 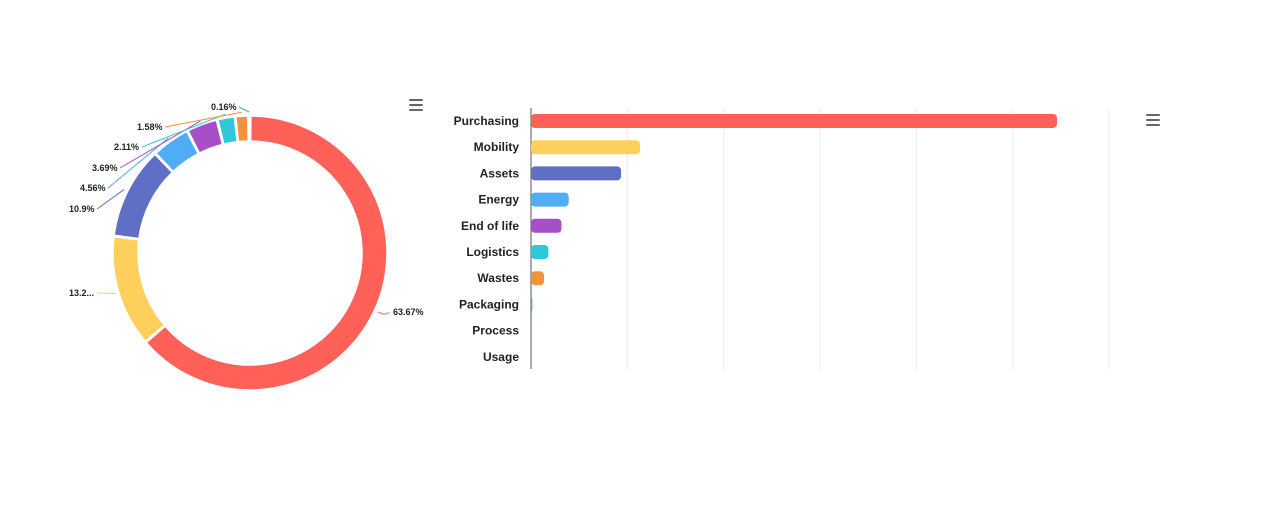 I want to click on bar-assets, so click(x=576, y=173).